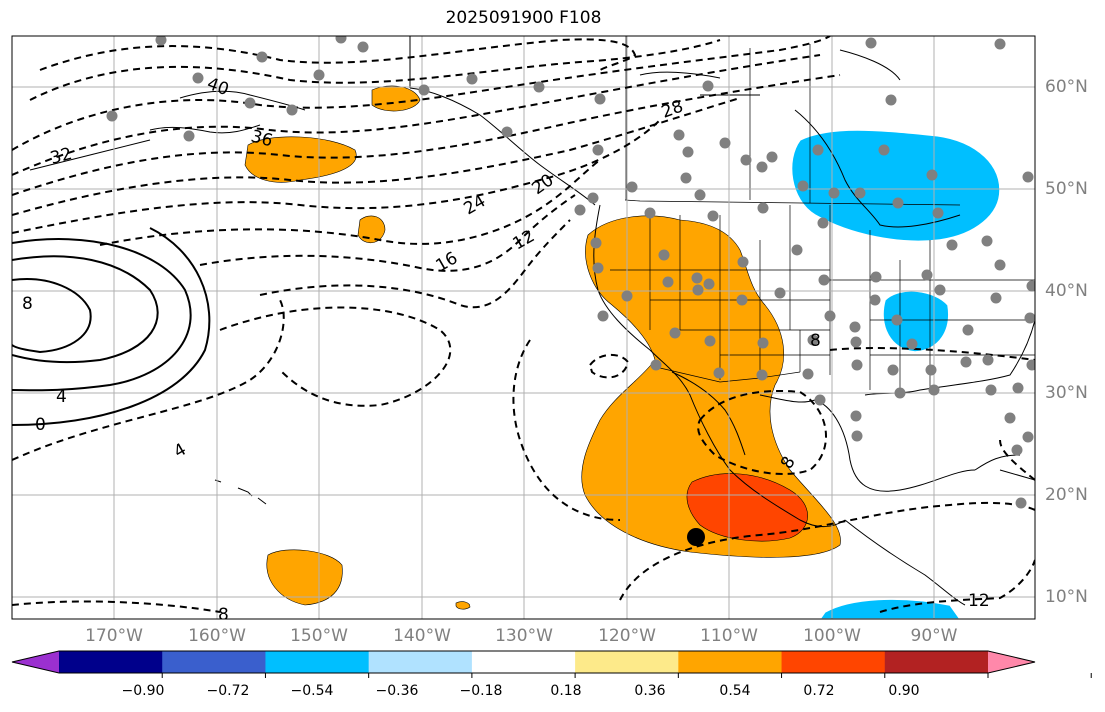  I want to click on colorbar-tick-label: 0.72, so click(819, 691).